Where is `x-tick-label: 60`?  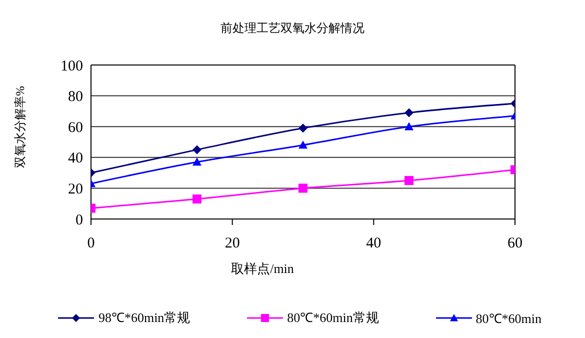
x-tick-label: 60 is located at coordinates (515, 244).